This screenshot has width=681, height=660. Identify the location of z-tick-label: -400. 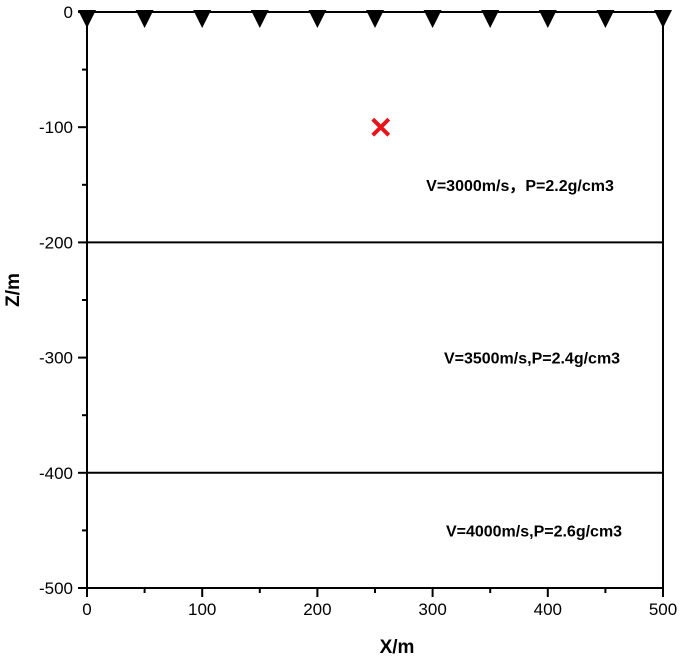
(56, 473).